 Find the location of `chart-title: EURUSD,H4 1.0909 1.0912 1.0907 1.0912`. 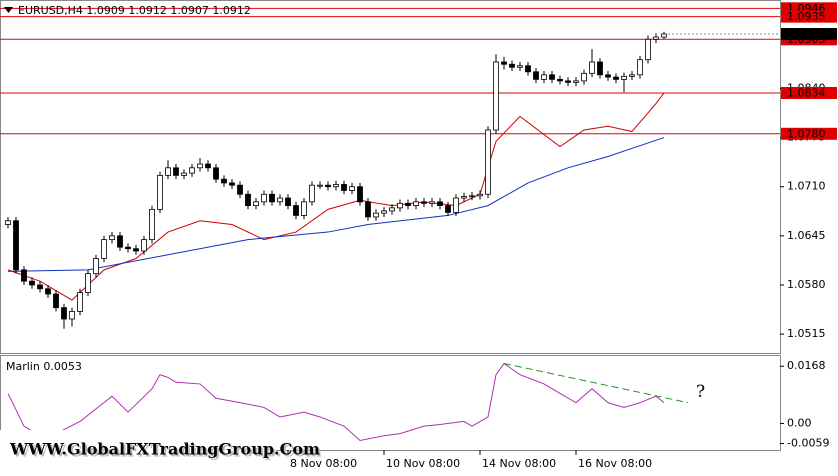

chart-title: EURUSD,H4 1.0909 1.0912 1.0907 1.0912 is located at coordinates (134, 10).